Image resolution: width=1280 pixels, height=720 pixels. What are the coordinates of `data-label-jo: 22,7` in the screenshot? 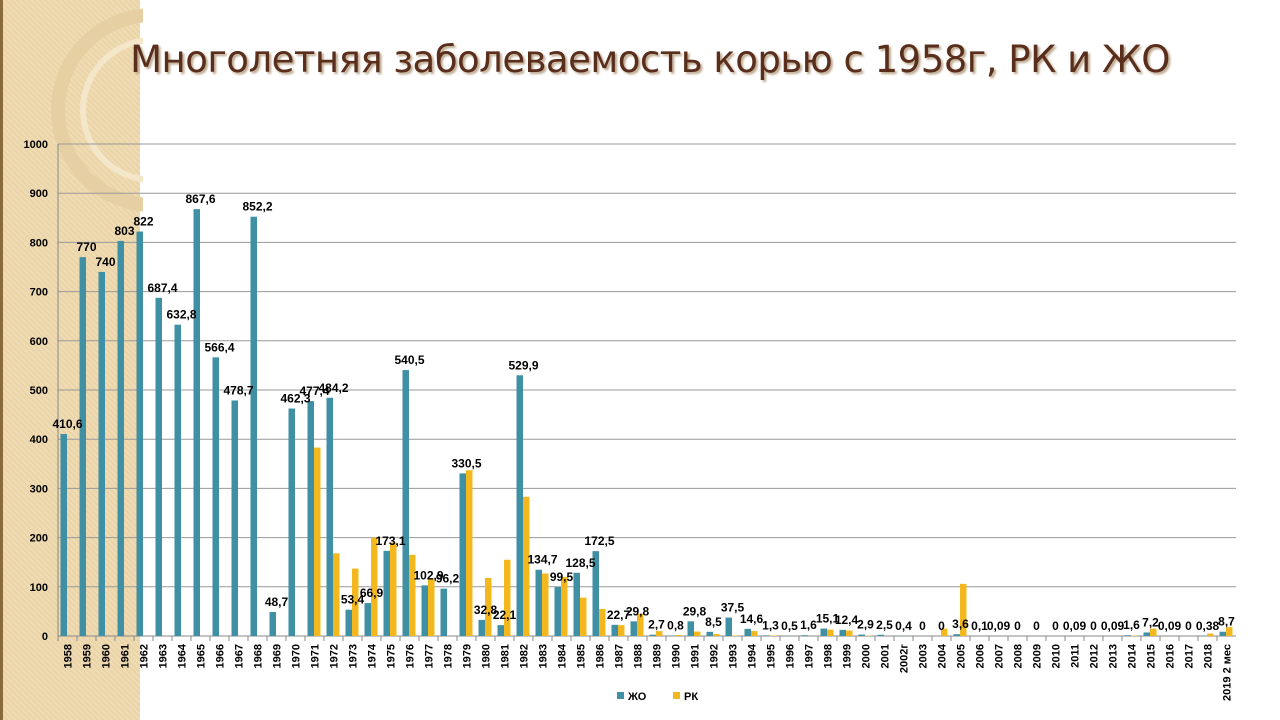 It's located at (619, 615).